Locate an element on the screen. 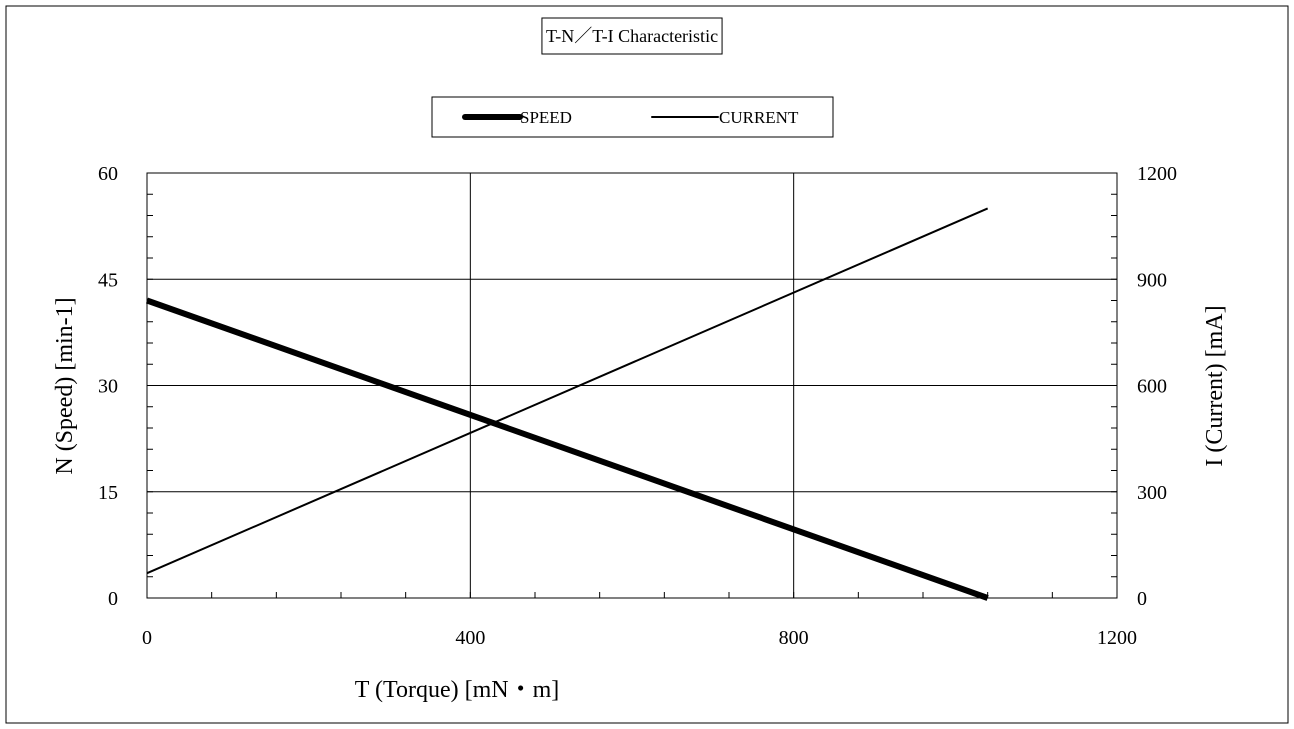 This screenshot has width=1294, height=729. y-axis-right-label: I (Current) [mA] is located at coordinates (1215, 385).